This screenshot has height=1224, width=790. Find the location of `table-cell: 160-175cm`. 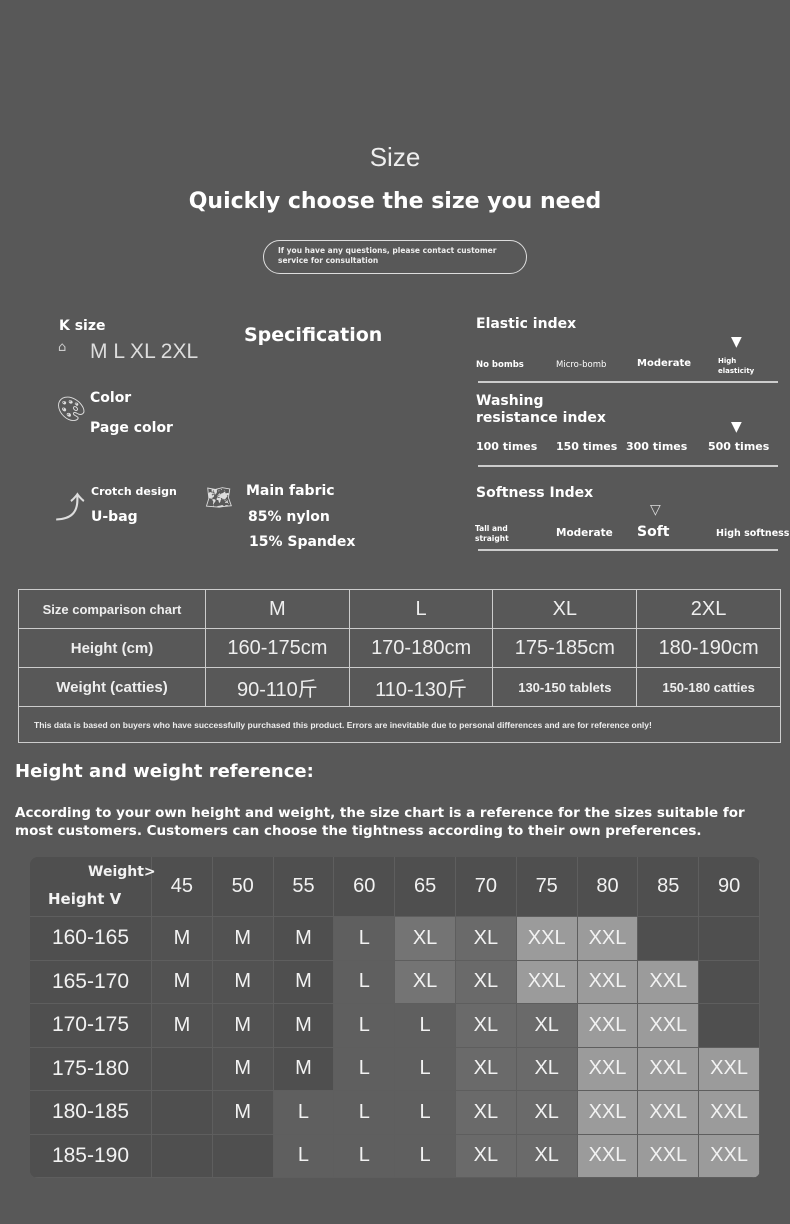

table-cell: 160-175cm is located at coordinates (277, 648).